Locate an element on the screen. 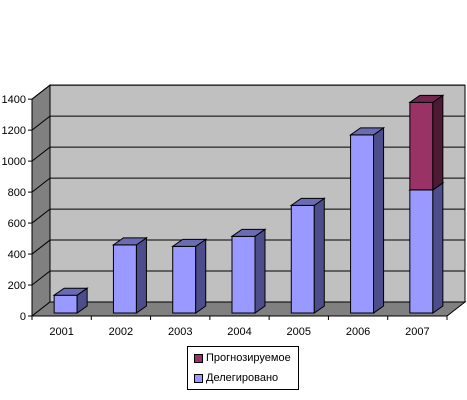 This screenshot has height=400, width=467. y-tick-label: 1200 is located at coordinates (14, 131).